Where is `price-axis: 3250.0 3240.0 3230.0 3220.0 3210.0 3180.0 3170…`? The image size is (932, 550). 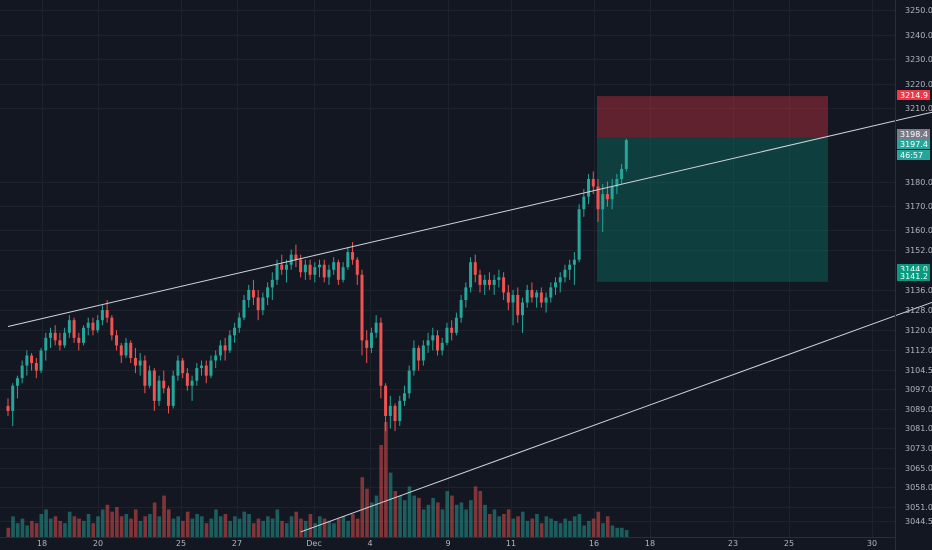 price-axis: 3250.0 3240.0 3230.0 3220.0 3210.0 3180.0 3170… is located at coordinates (918, 266).